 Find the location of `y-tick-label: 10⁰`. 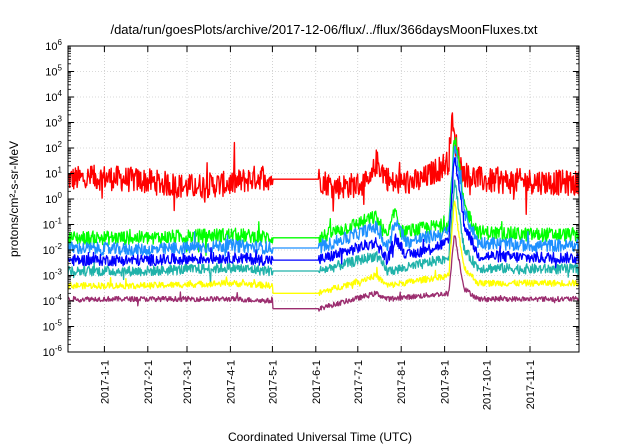

y-tick-label: 10⁰ is located at coordinates (53, 198).